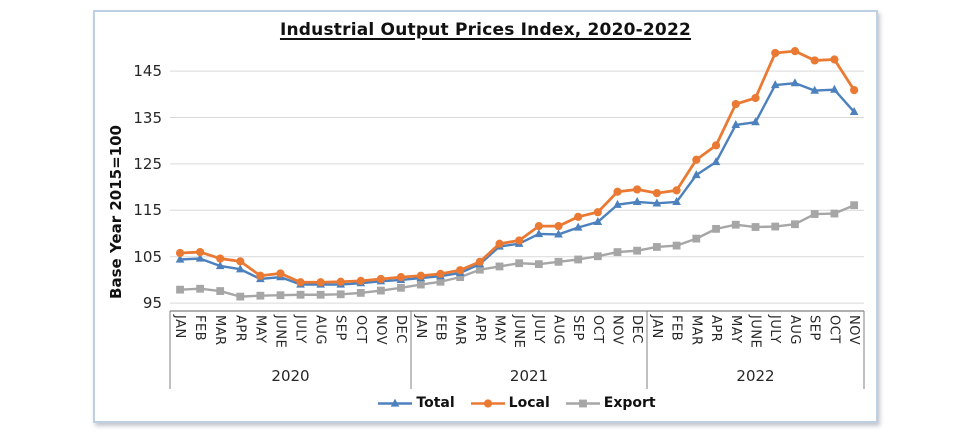 The height and width of the screenshot is (442, 976). Describe the element at coordinates (529, 376) in the screenshot. I see `year-label: 2021` at that location.